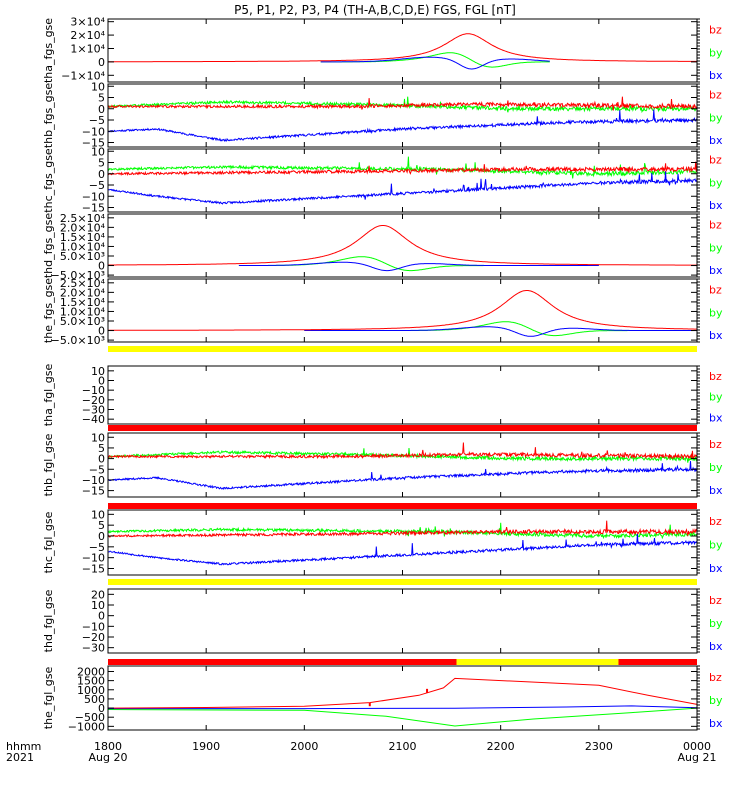 The height and width of the screenshot is (800, 750). I want to click on thd_fgs_gse-ytick-label-4: 5.0×10³, so click(82, 256).